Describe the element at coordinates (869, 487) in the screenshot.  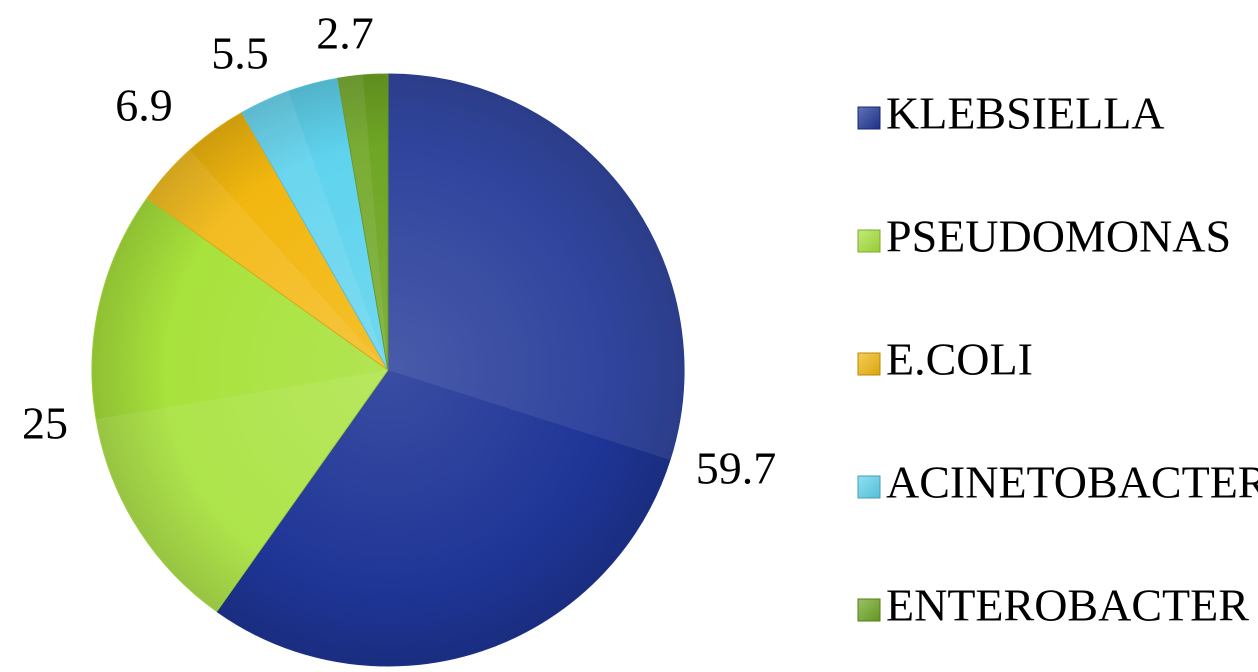
I see `legend-swatch-acinetobacter` at that location.